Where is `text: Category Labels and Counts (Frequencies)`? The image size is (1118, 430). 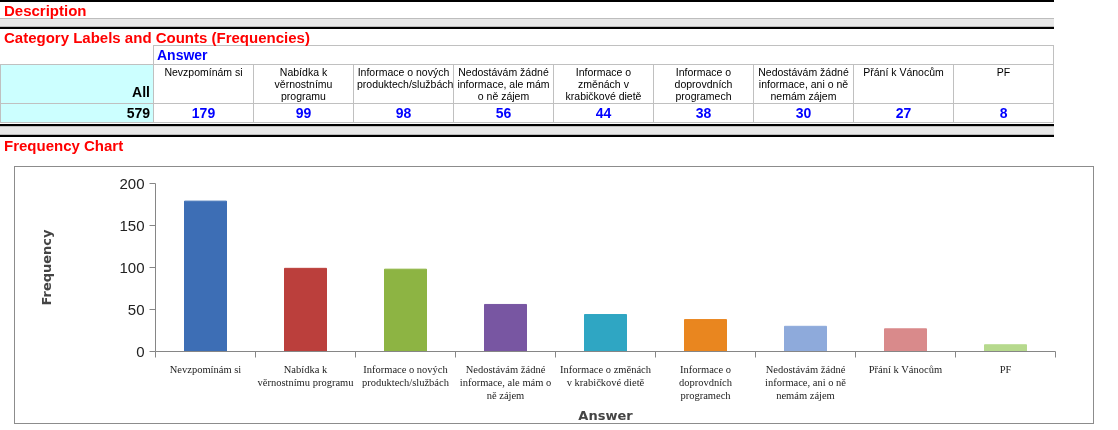 text: Category Labels and Counts (Frequencies) is located at coordinates (527, 36).